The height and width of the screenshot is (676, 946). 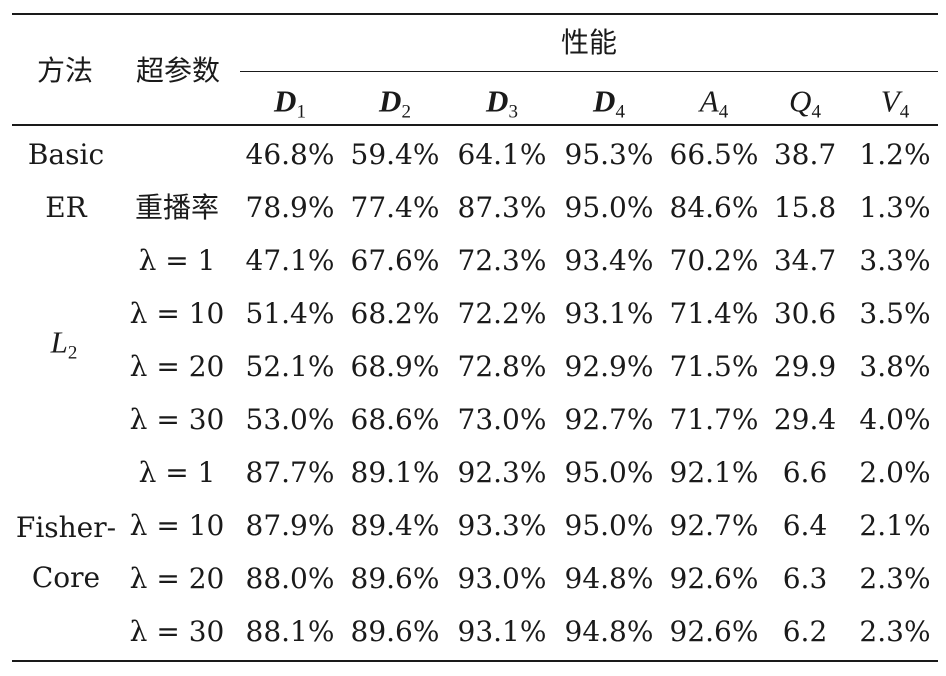 I want to click on value-cell: 3.8%, so click(x=895, y=366).